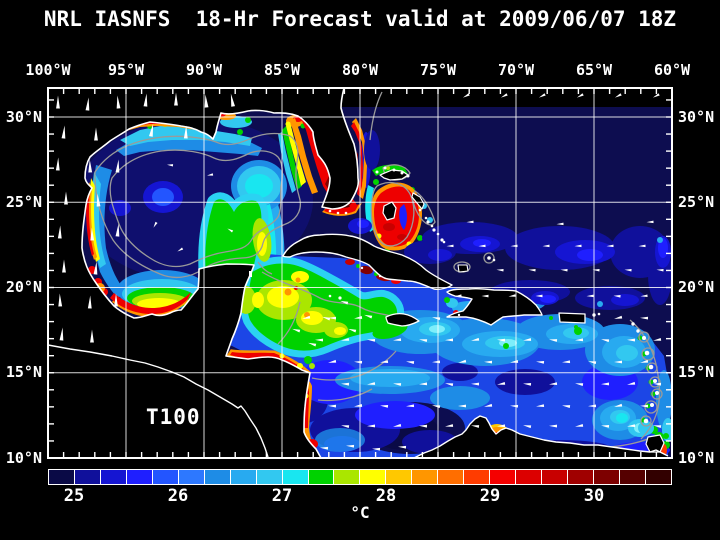 The image size is (720, 540). Describe the element at coordinates (173, 417) in the screenshot. I see `depth-label: T100` at that location.